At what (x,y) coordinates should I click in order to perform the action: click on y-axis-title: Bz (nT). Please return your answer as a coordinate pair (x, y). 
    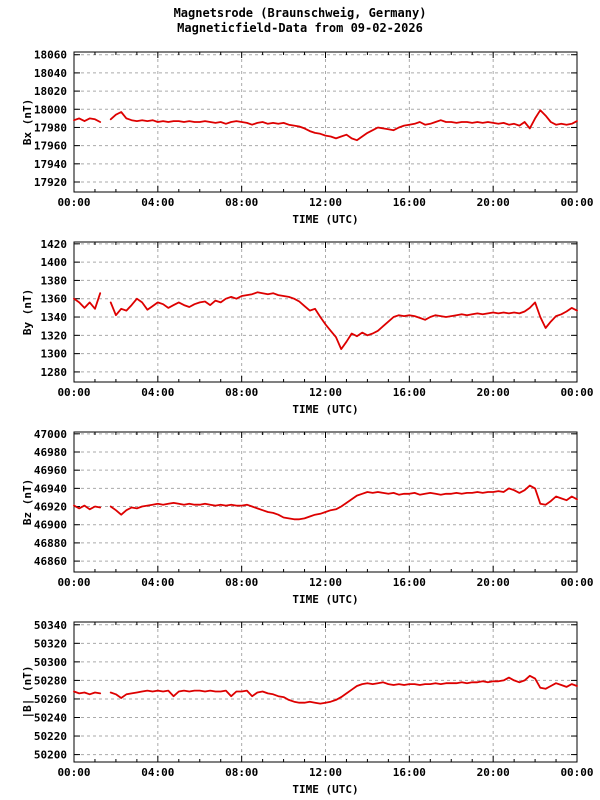
    Looking at the image, I should click on (27, 502).